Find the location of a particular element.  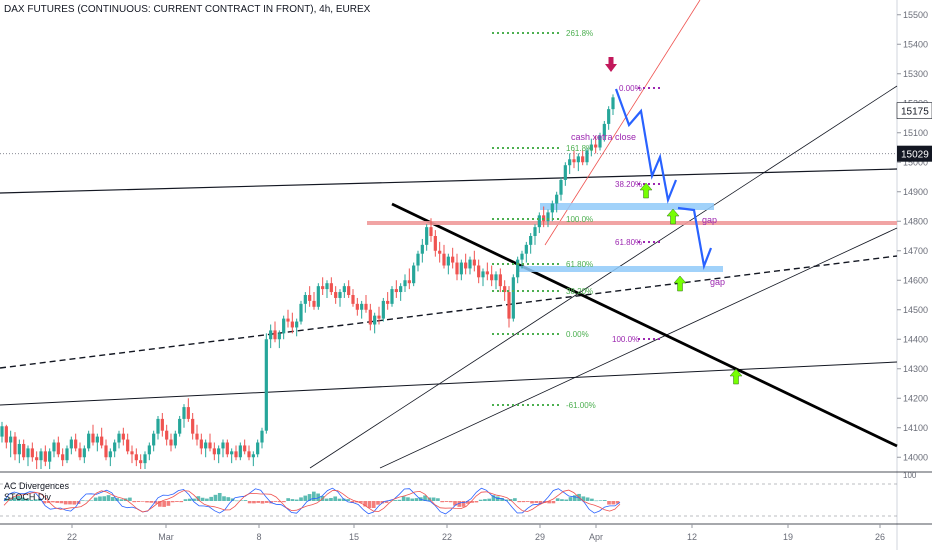

annotation-gap-lower: gap is located at coordinates (717, 282).